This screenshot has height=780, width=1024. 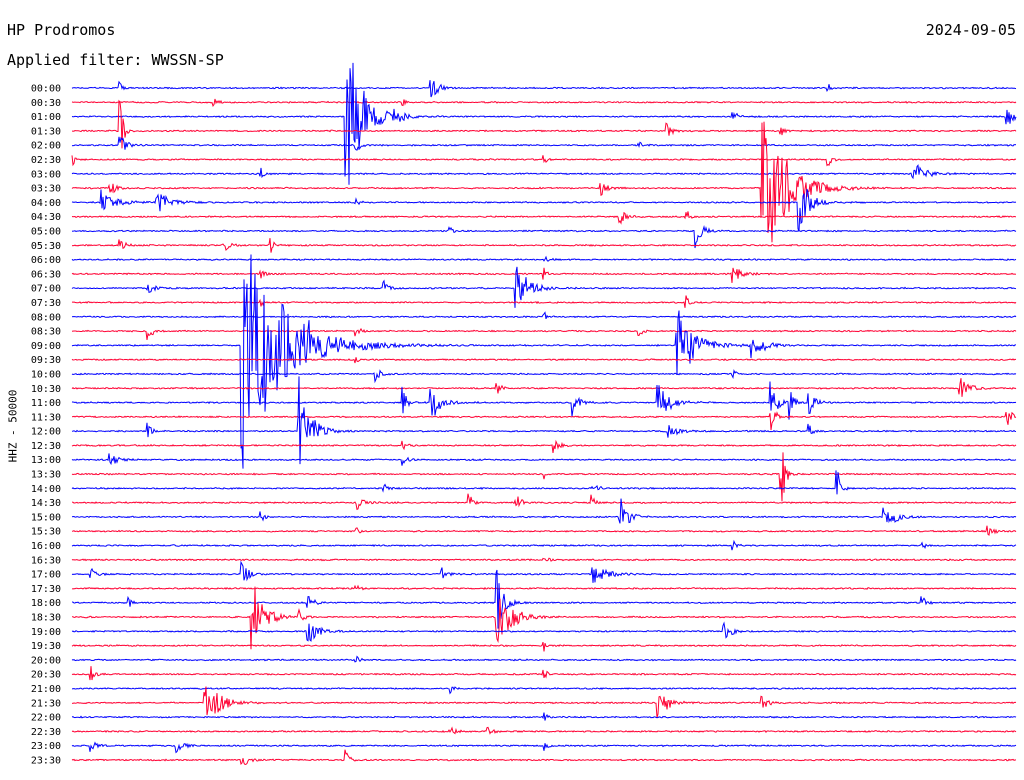 I want to click on time-tick-label: 05:00, so click(x=46, y=231).